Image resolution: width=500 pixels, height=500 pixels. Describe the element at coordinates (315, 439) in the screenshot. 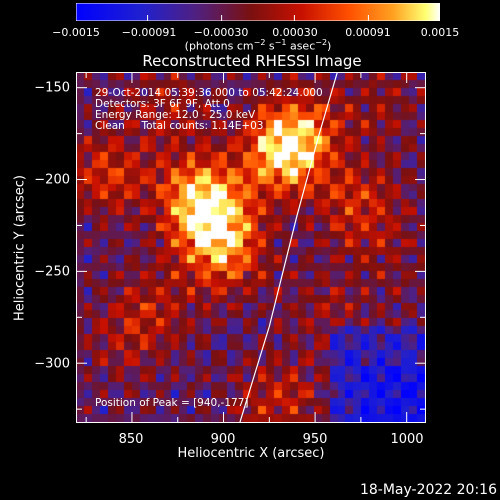

I see `x-tick-label: 950` at that location.